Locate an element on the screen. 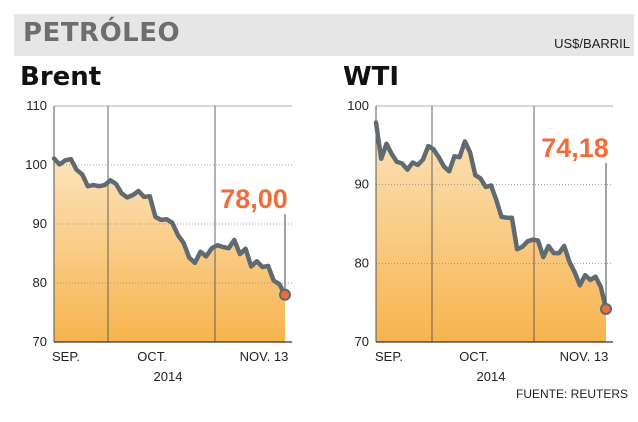 The width and height of the screenshot is (638, 422). wti-year-label: 2014 is located at coordinates (491, 376).